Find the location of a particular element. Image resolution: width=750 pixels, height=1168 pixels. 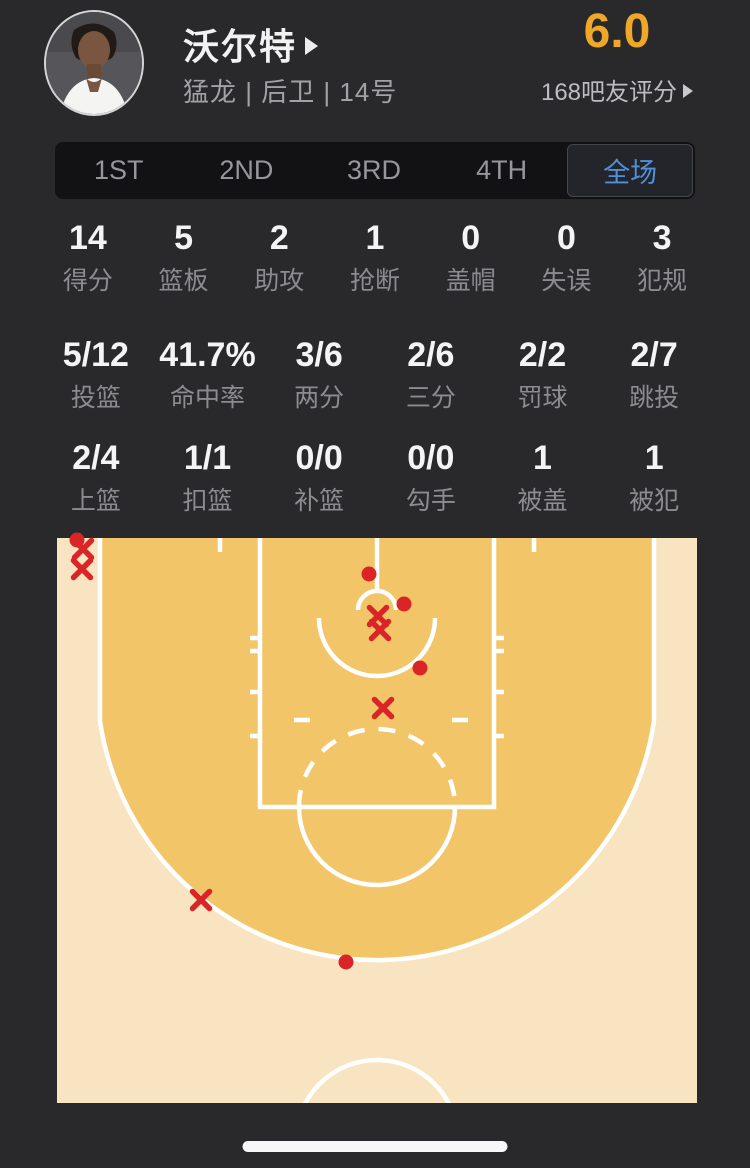

free-throw-circle-dashed is located at coordinates (377, 767).